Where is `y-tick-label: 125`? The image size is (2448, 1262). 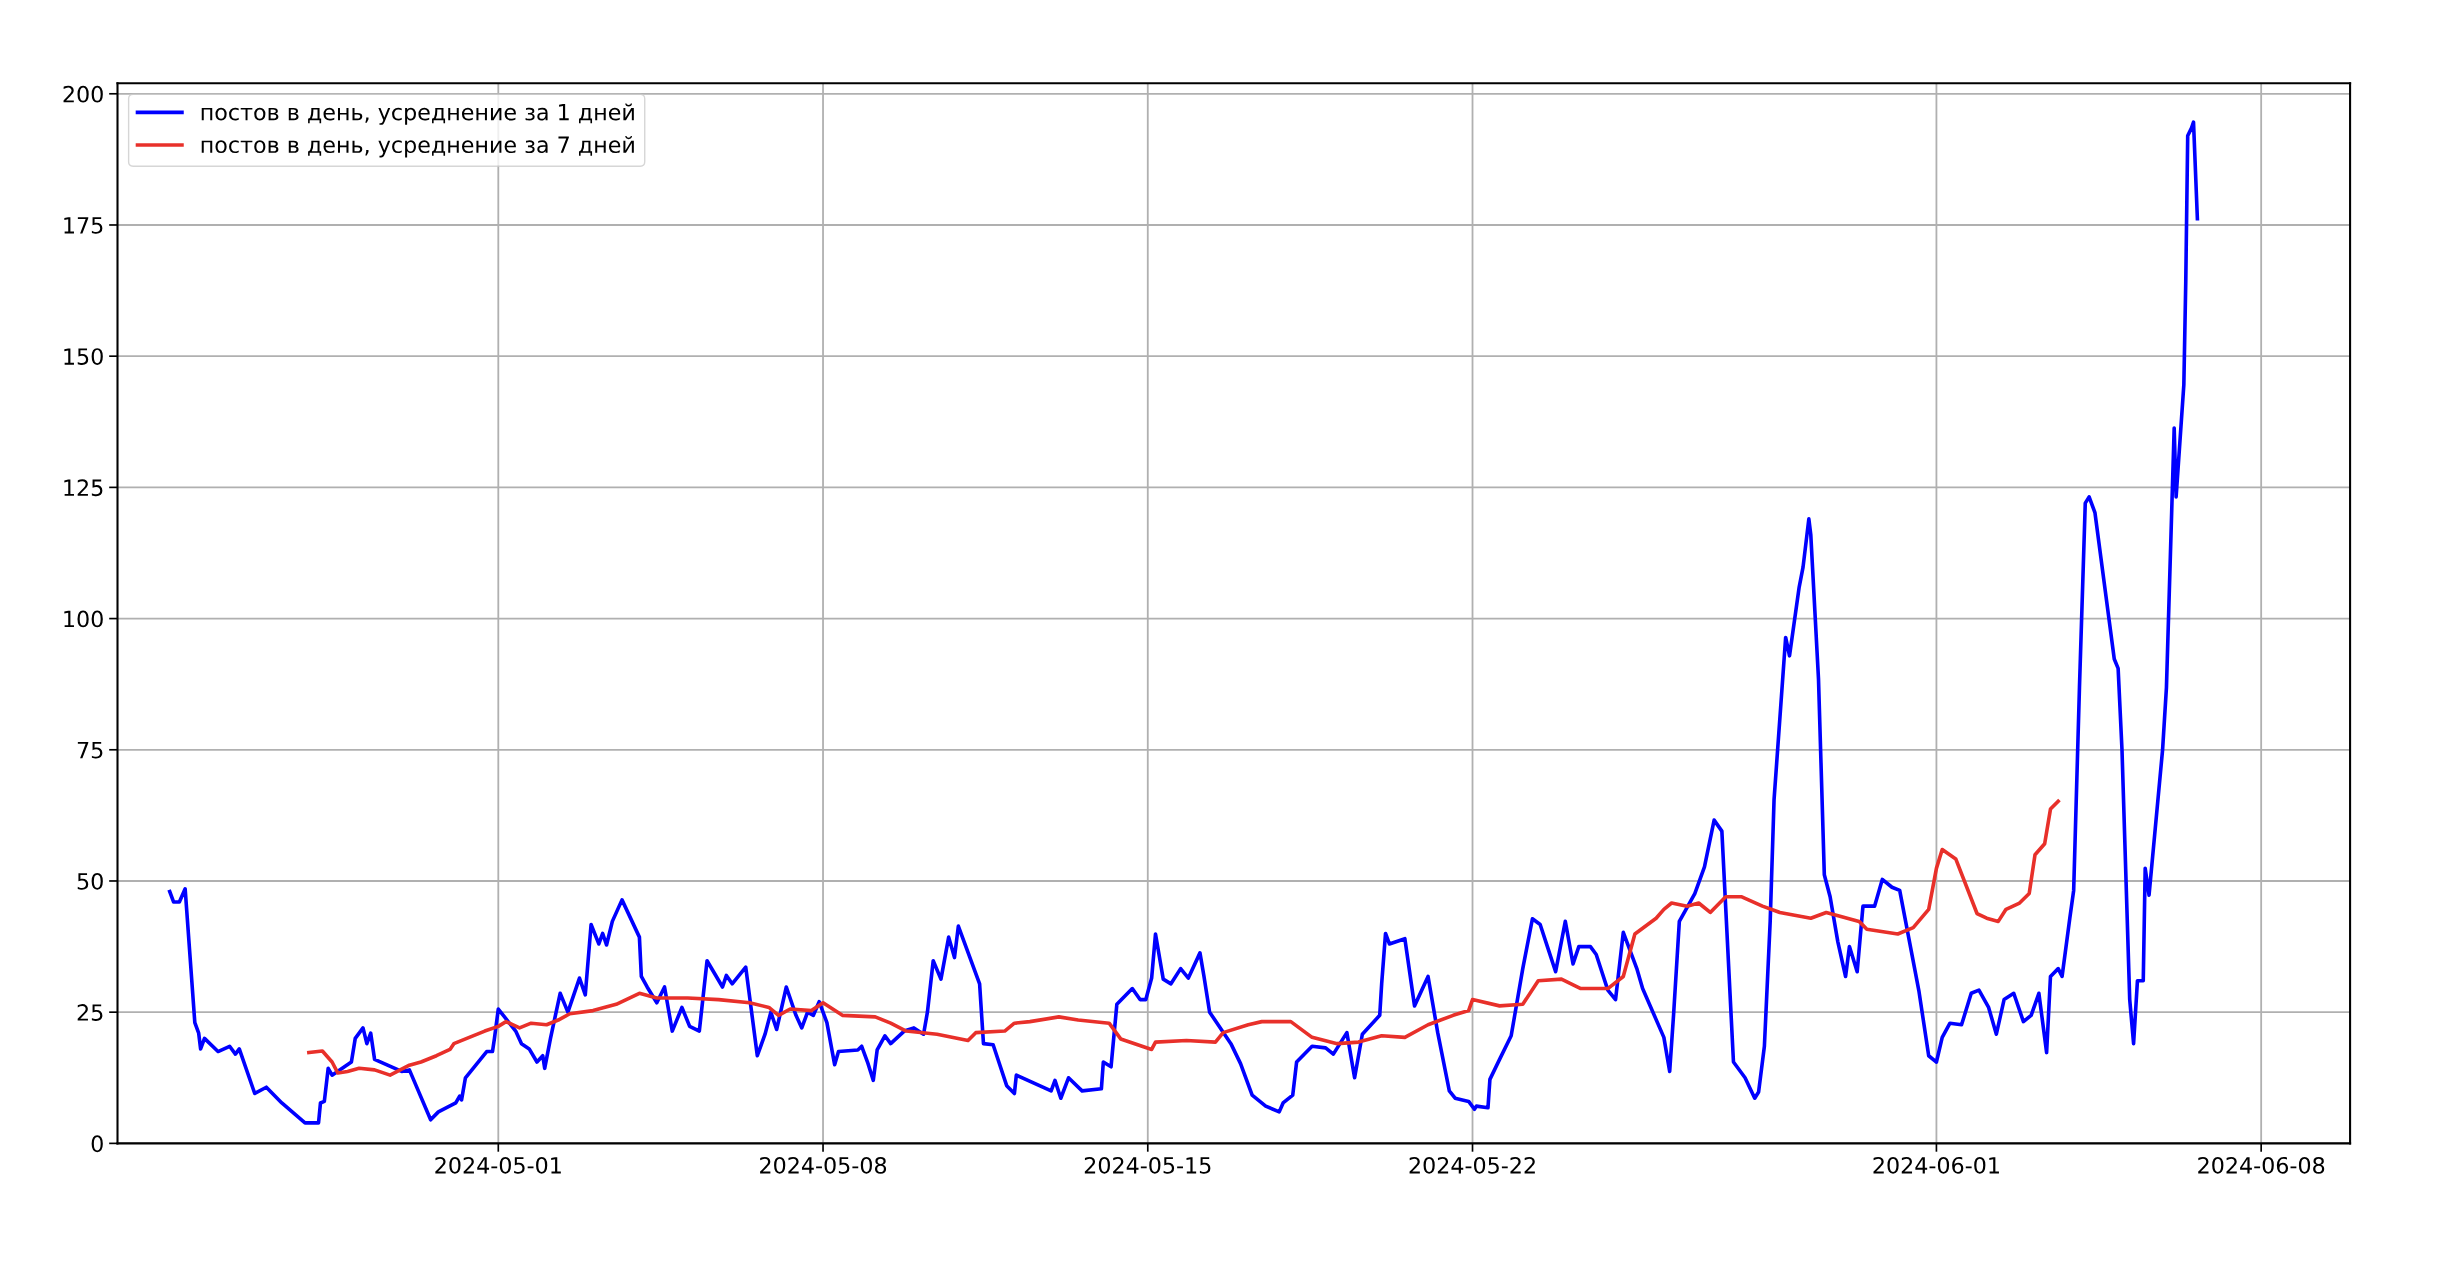 y-tick-label: 125 is located at coordinates (83, 488).